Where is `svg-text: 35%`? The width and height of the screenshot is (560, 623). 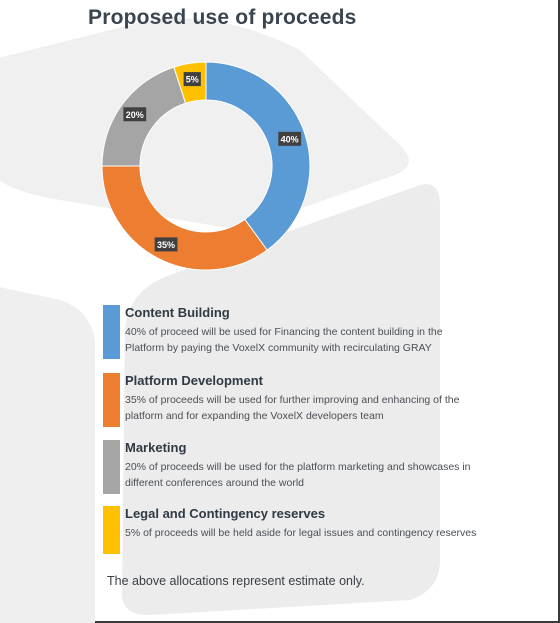
svg-text: 35% is located at coordinates (166, 245).